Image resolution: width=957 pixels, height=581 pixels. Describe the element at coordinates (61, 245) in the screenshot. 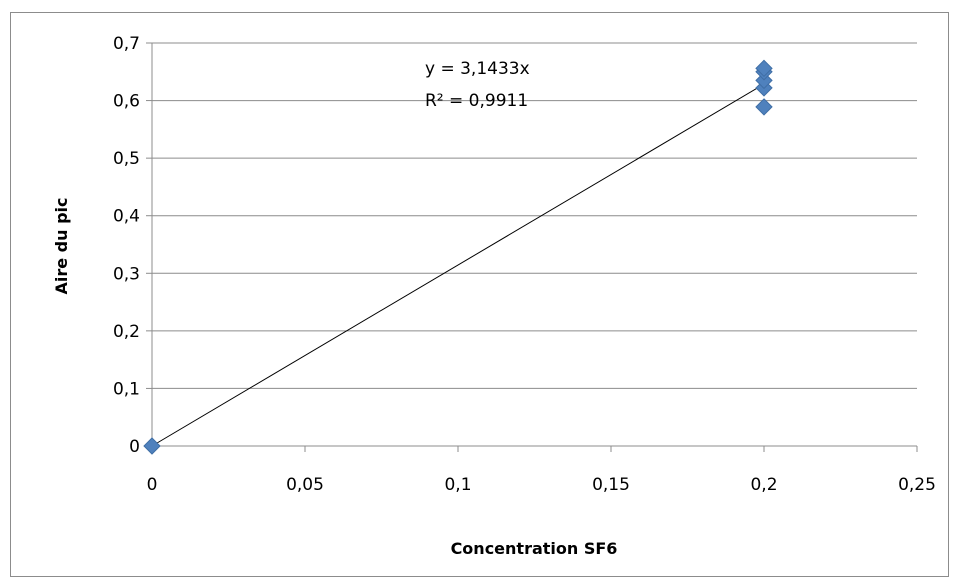

I see `y-axis-title: Aire du pic` at that location.